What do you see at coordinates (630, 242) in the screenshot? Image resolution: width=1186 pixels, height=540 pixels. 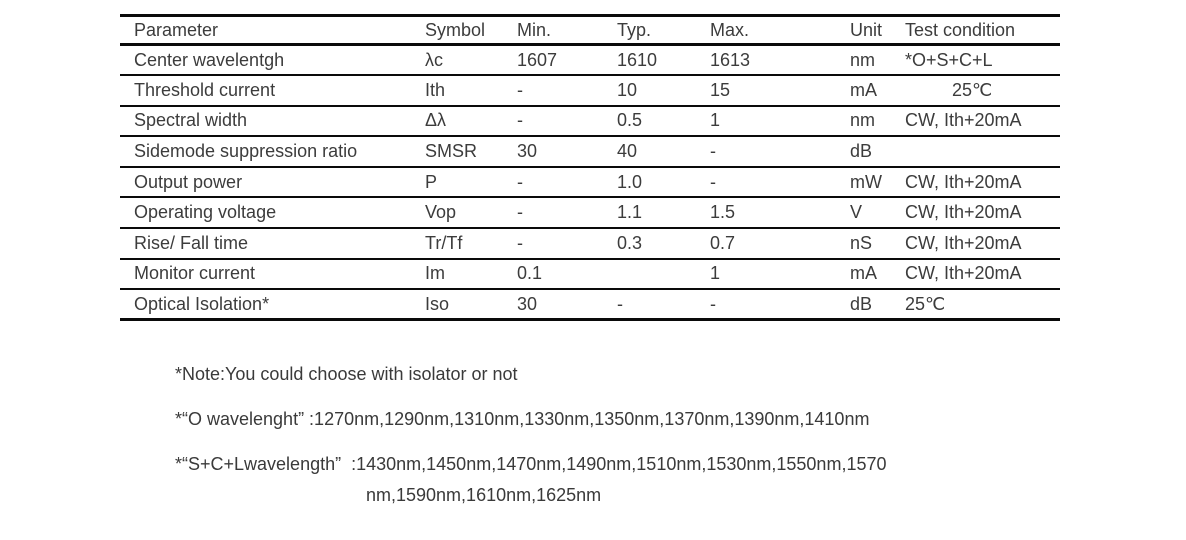 I see `cell-typ: 0.3` at bounding box center [630, 242].